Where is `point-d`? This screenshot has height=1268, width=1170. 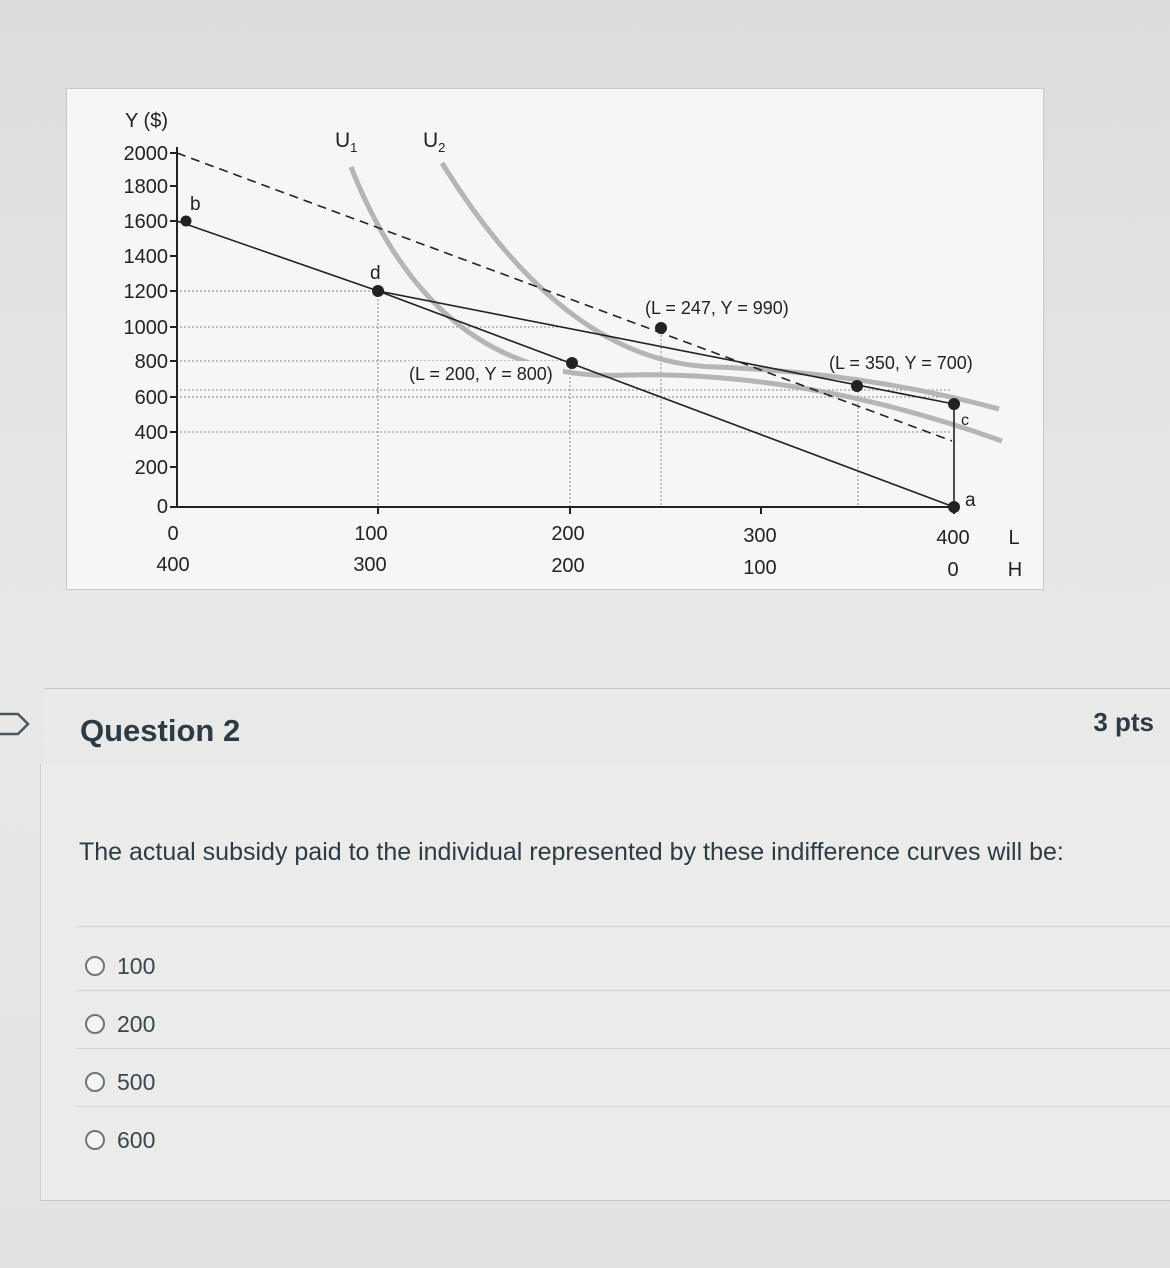 point-d is located at coordinates (378, 291).